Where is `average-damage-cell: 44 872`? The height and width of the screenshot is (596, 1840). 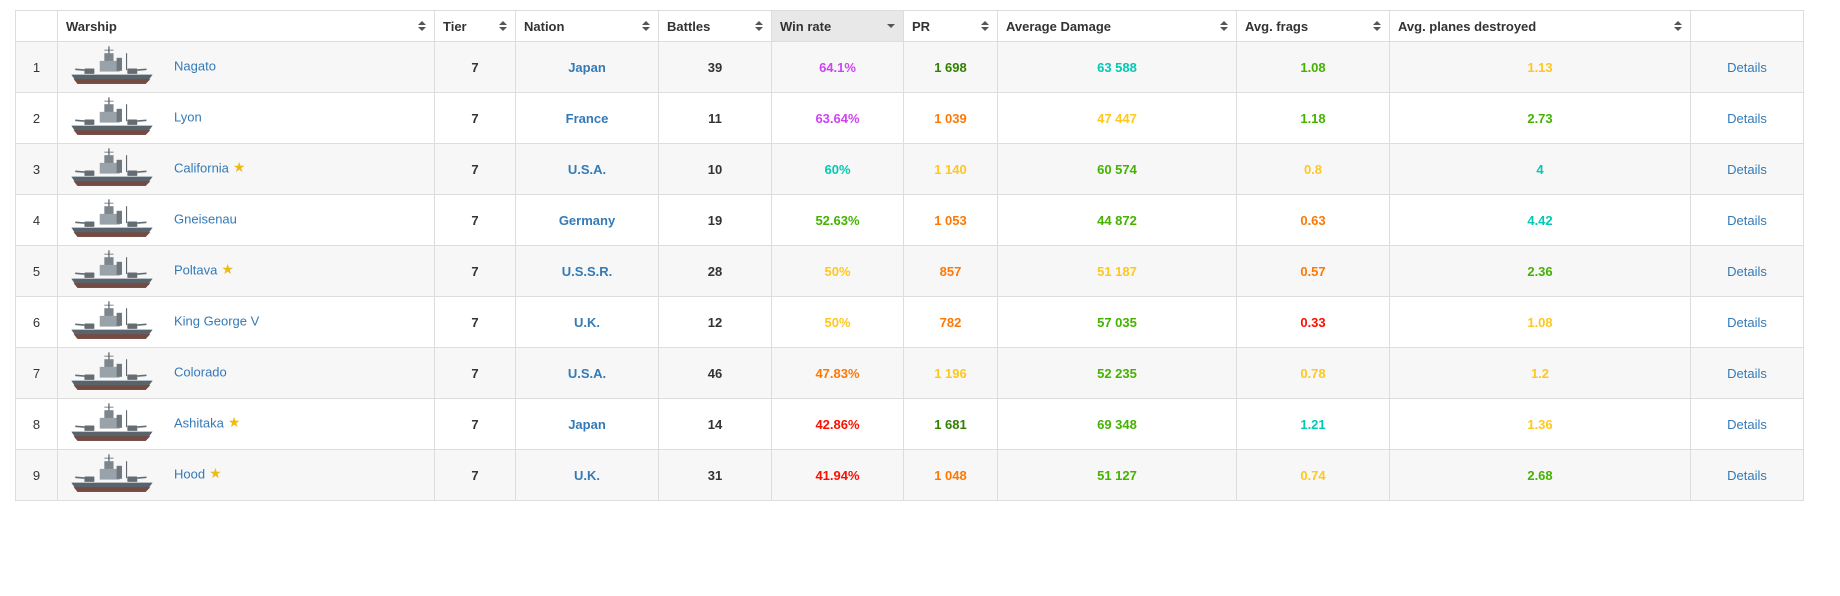
average-damage-cell: 44 872 is located at coordinates (1117, 220).